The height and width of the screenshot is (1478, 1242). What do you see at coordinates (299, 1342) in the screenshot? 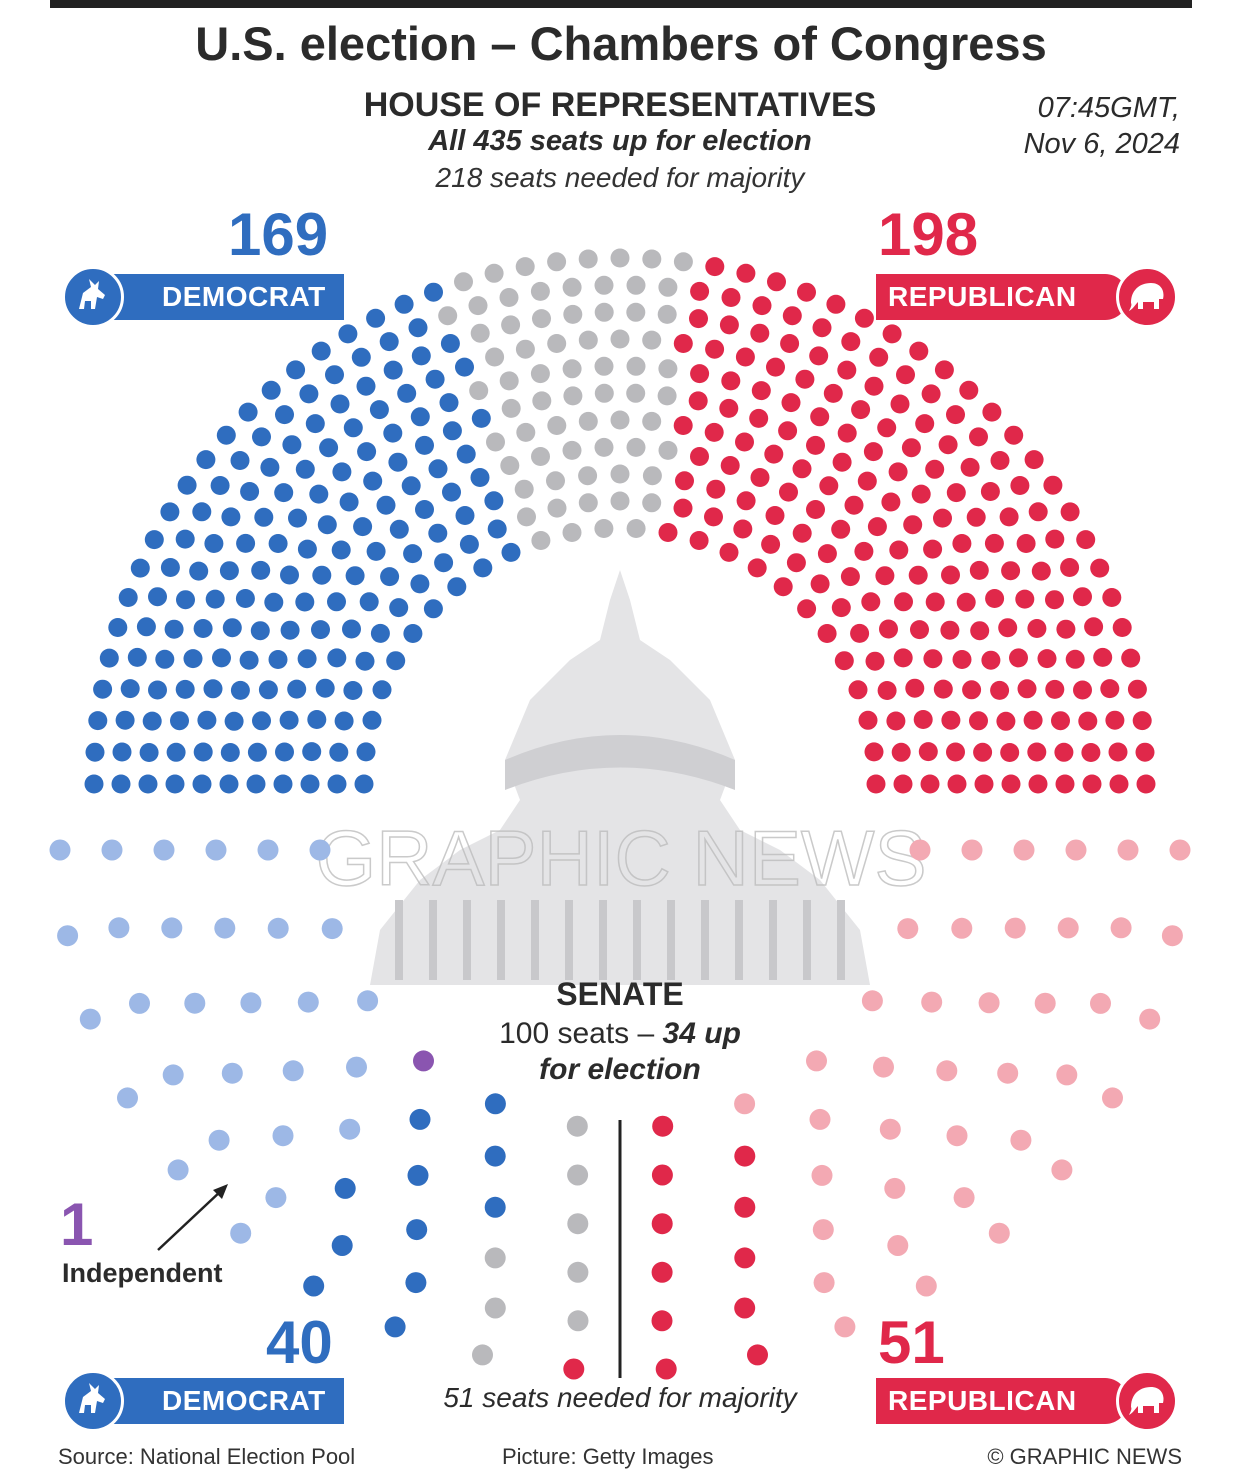
I see `senate-democrat-count: 40` at bounding box center [299, 1342].